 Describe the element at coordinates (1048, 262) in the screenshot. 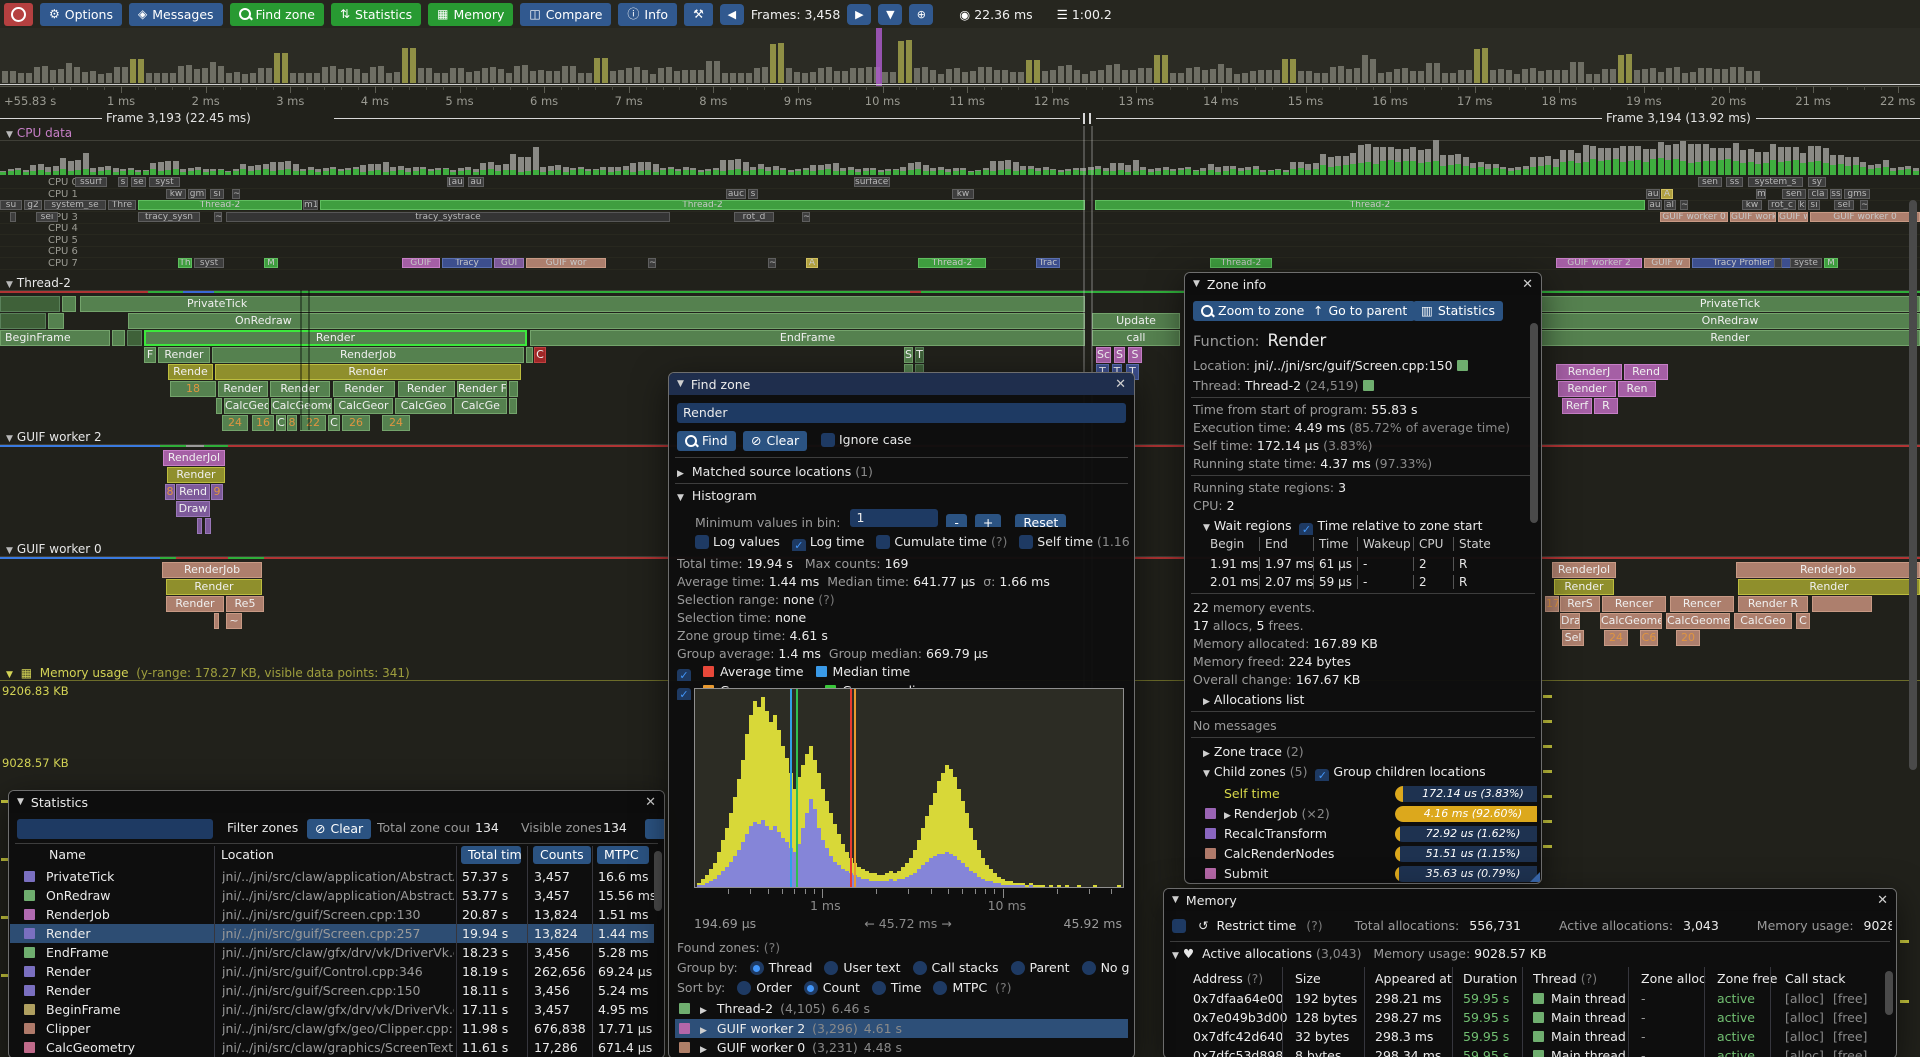

I see `cpu-zone-block: Trac` at that location.